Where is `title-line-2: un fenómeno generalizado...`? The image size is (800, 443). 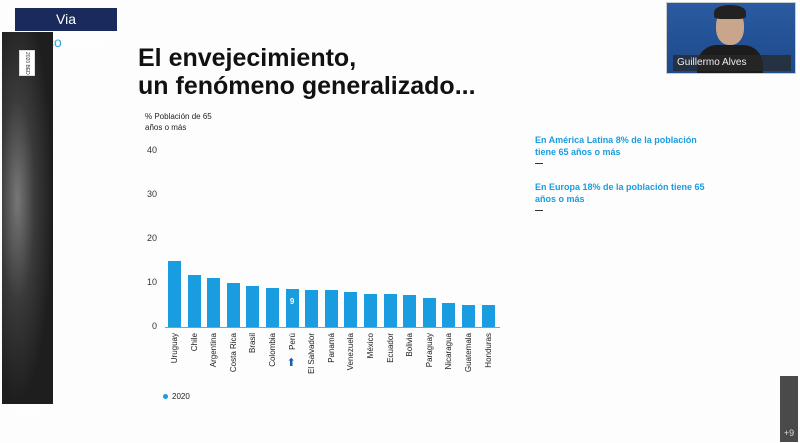 title-line-2: un fenómeno generalizado... is located at coordinates (307, 86).